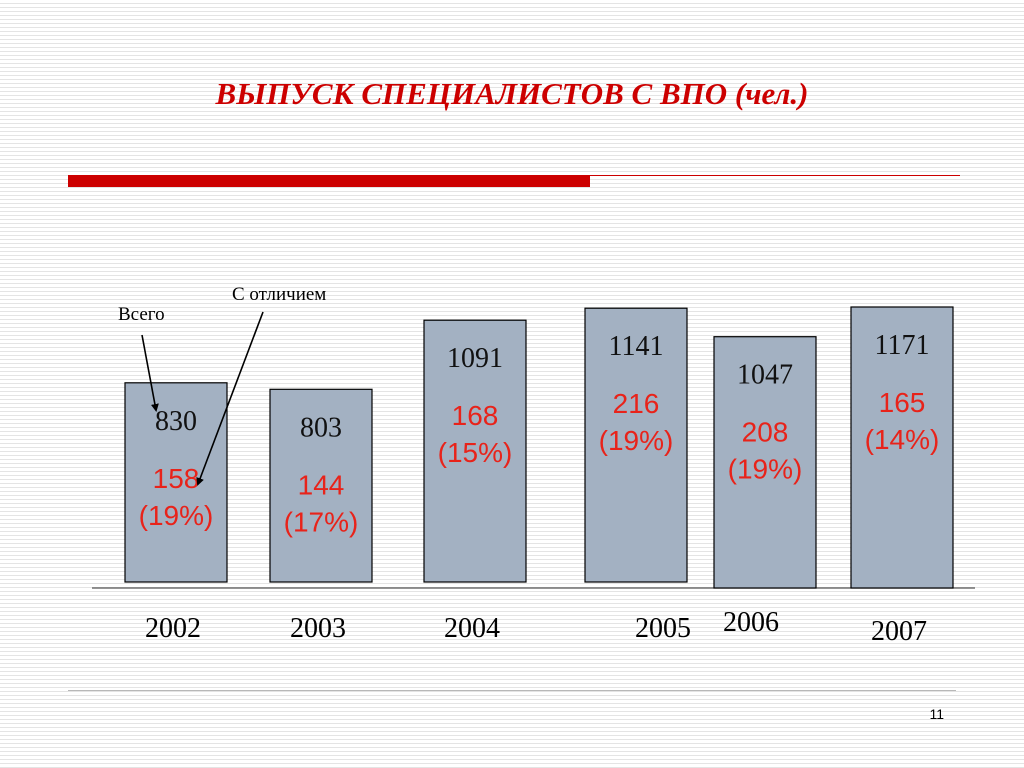  What do you see at coordinates (150, 373) in the screenshot?
I see `annotation-total-arrow` at bounding box center [150, 373].